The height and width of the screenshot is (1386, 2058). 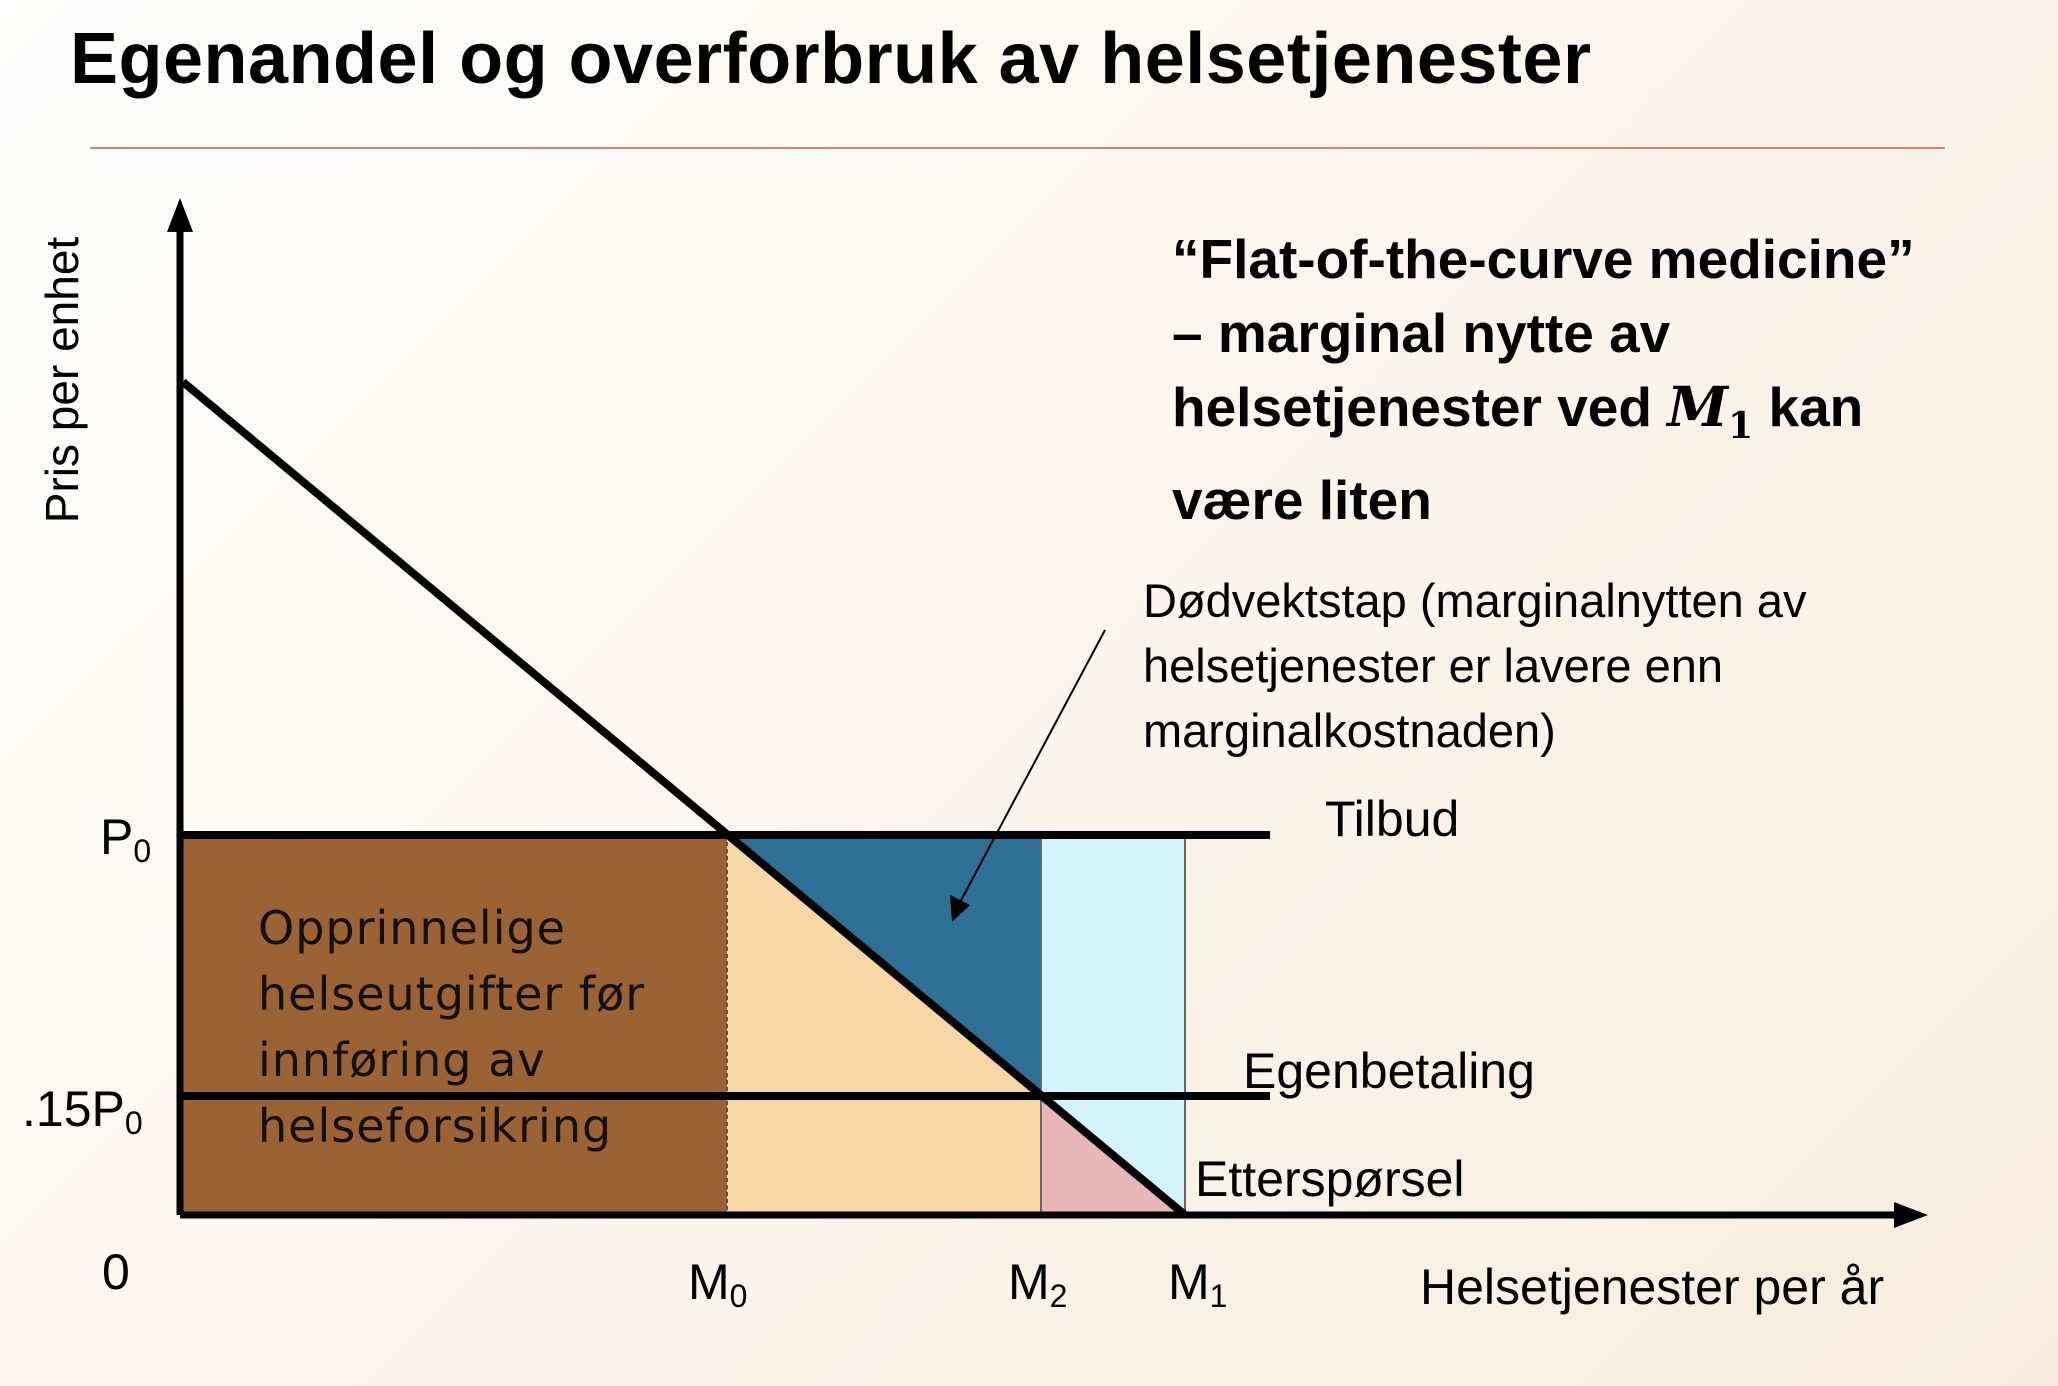 What do you see at coordinates (126, 839) in the screenshot?
I see `p0-tick-label: P0` at bounding box center [126, 839].